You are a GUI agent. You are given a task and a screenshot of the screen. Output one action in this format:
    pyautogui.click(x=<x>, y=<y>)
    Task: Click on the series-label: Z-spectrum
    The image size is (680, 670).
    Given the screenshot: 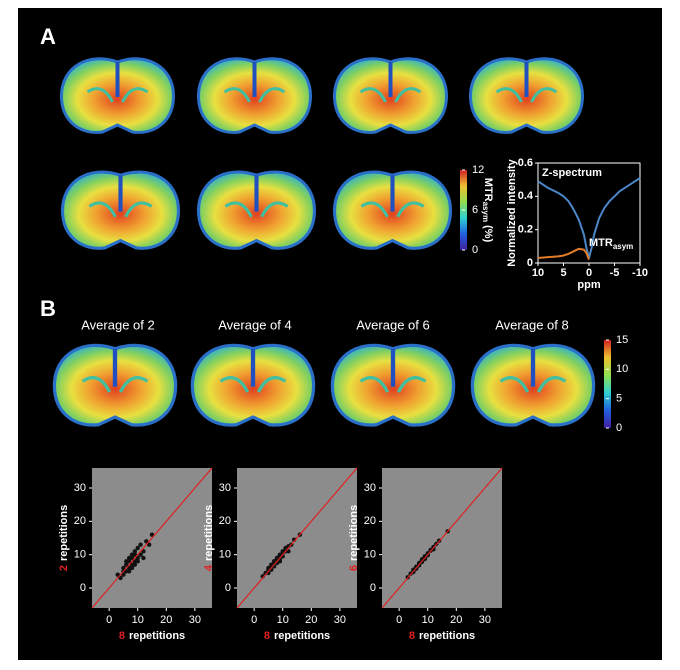 What is the action you would take?
    pyautogui.click(x=572, y=173)
    